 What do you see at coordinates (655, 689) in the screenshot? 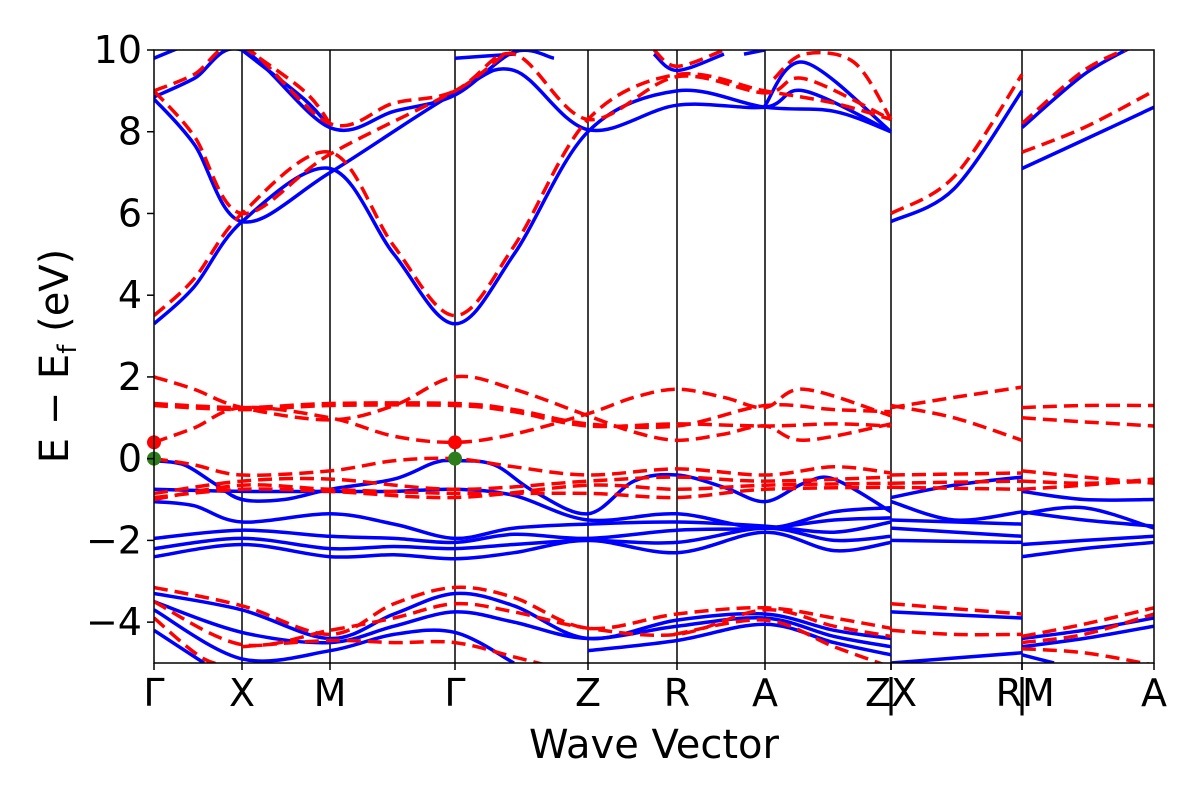
I see `x-ticks: Γ X M Γ Z R A Z|X R|M A` at bounding box center [655, 689].